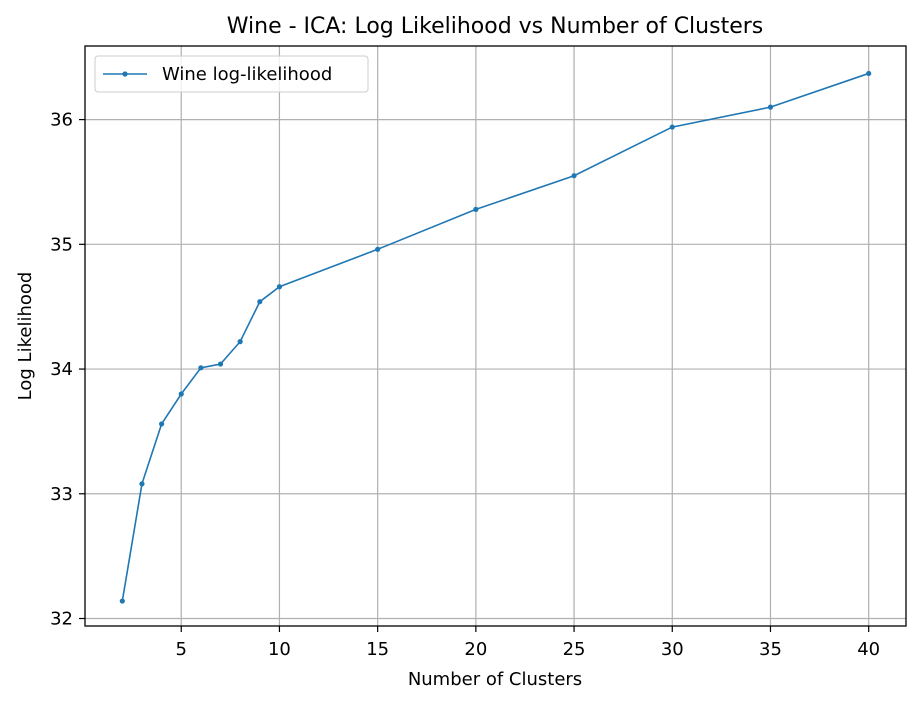 Image resolution: width=924 pixels, height=704 pixels. Describe the element at coordinates (574, 649) in the screenshot. I see `x-tick-label: 25` at that location.